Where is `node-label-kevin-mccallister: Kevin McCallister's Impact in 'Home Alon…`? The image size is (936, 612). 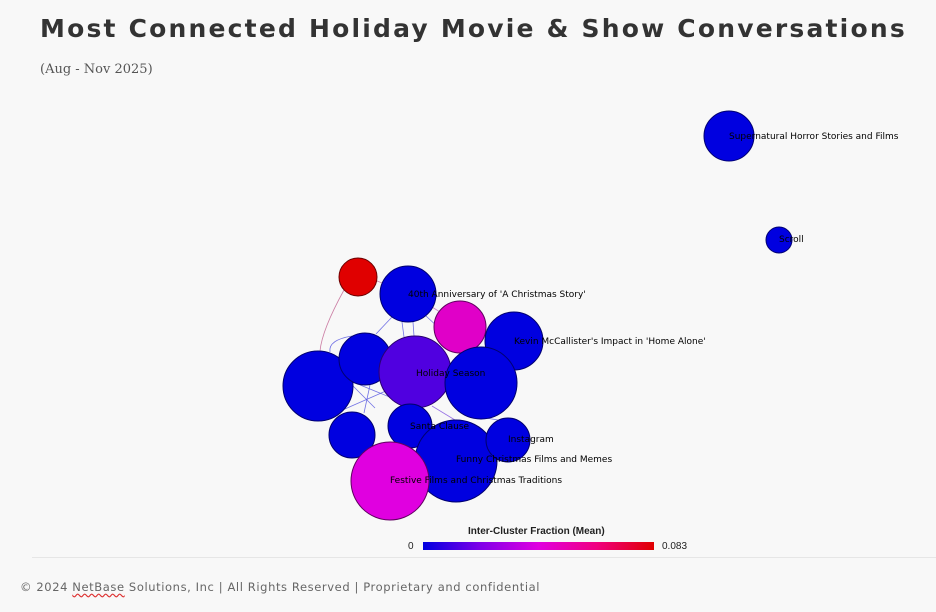 node-label-kevin-mccallister: Kevin McCallister's Impact in 'Home Alon… is located at coordinates (610, 342).